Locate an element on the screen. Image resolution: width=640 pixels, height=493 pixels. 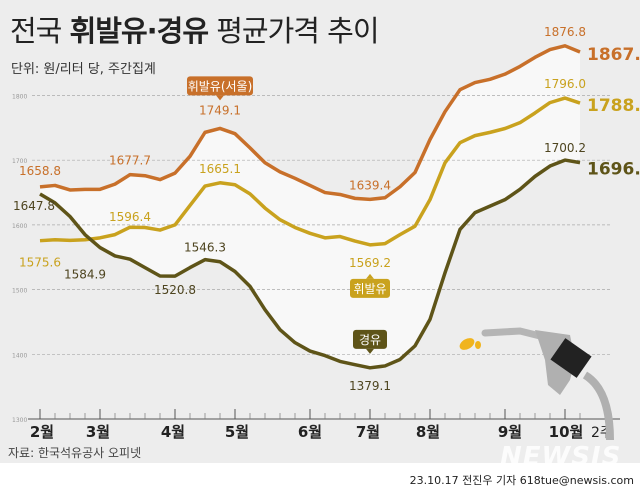
data-label: 1796.0 is located at coordinates (565, 84).